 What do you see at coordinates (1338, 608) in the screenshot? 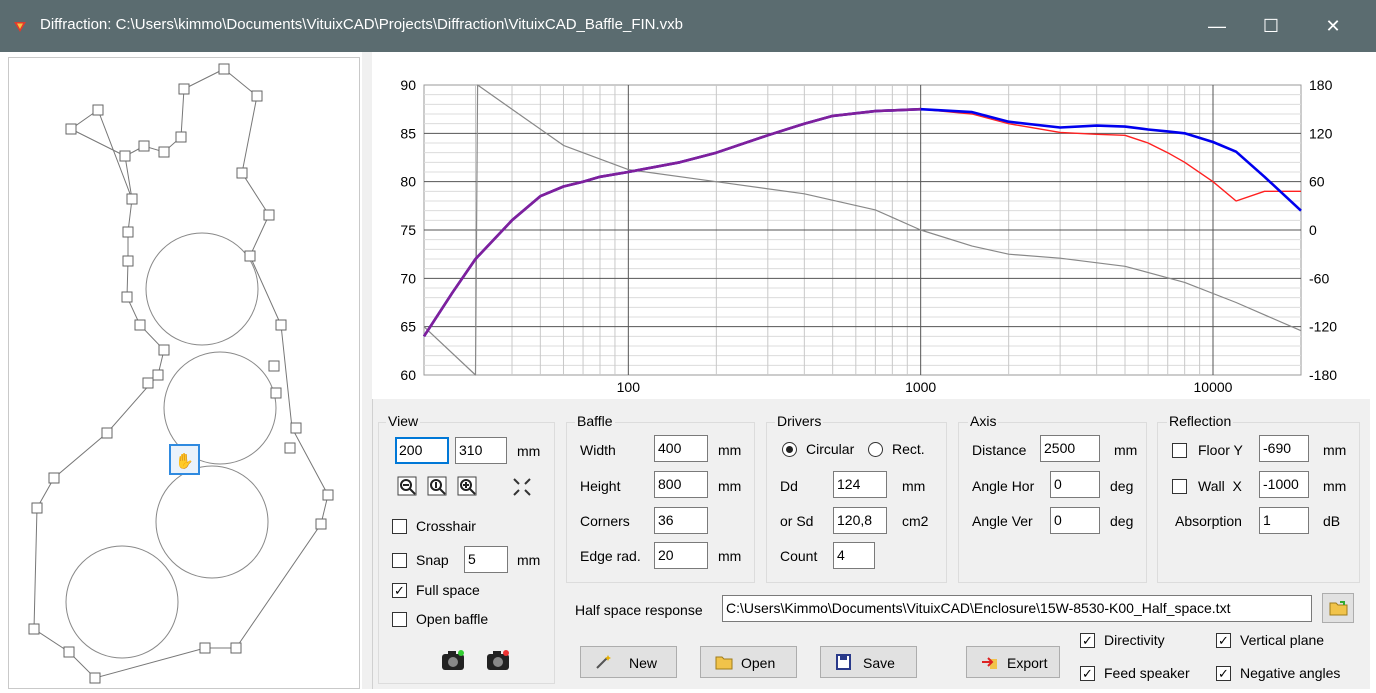
I see `browse-half-space-button` at bounding box center [1338, 608].